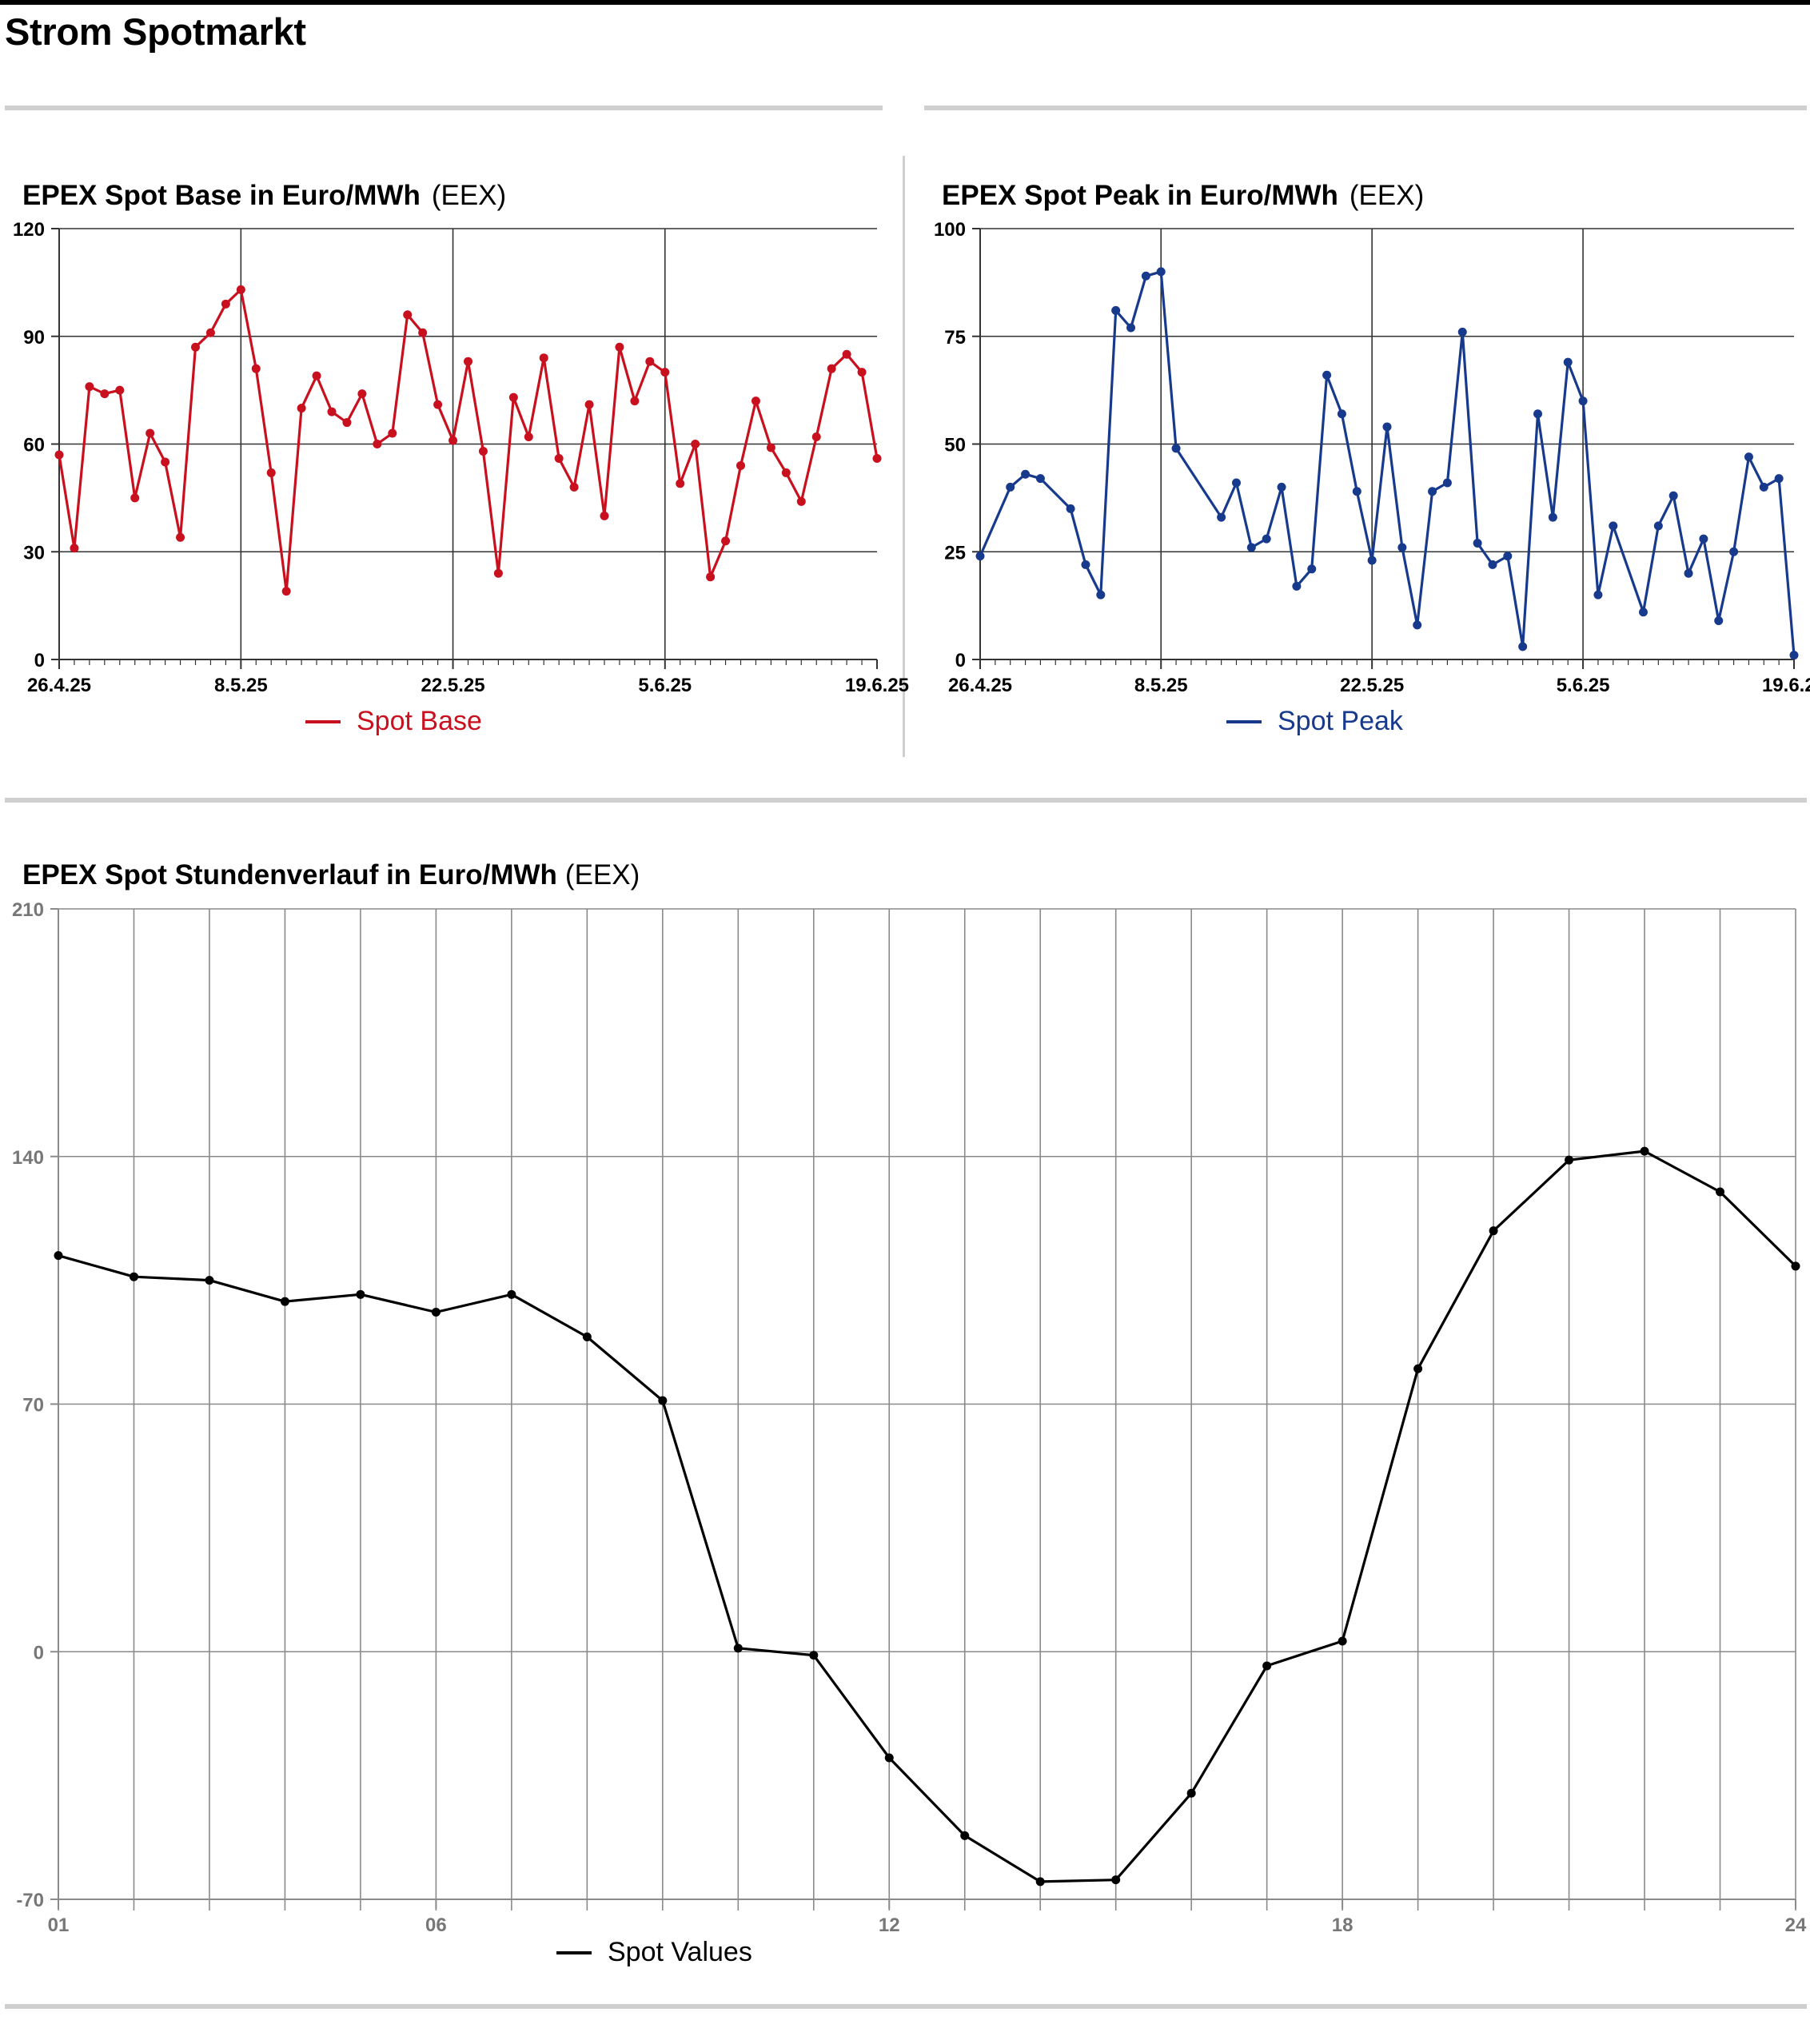  I want to click on peak-chart-title: EPEX Spot Peak in Euro/MWh, so click(1140, 195).